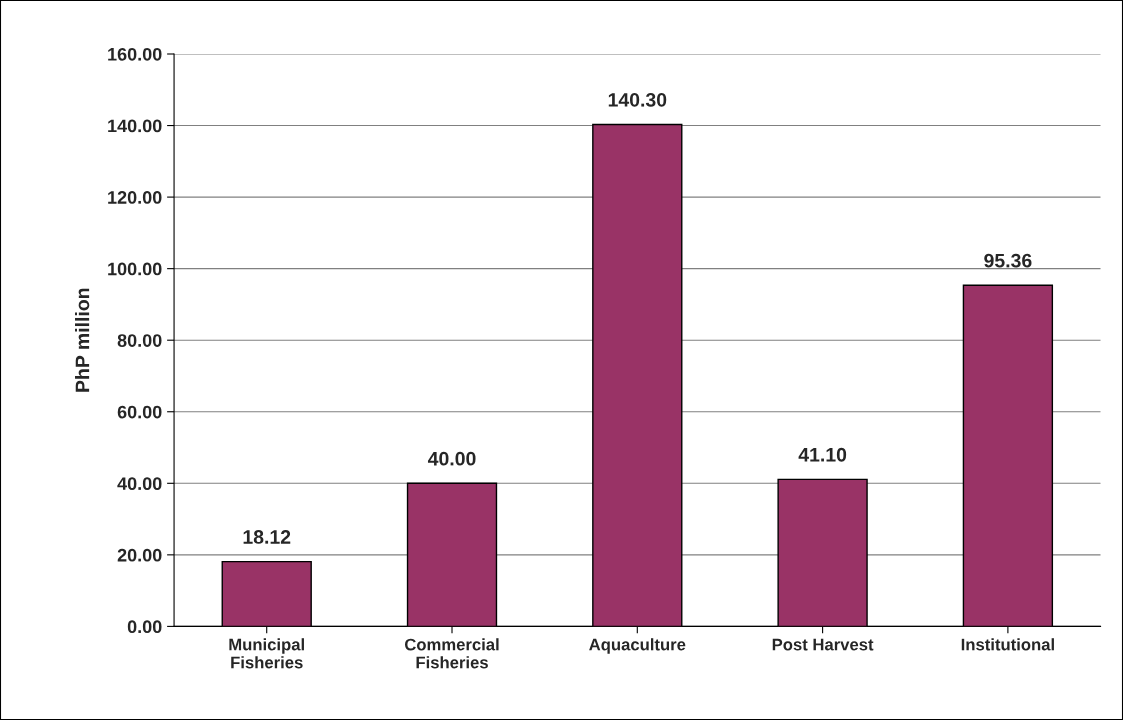 Image resolution: width=1123 pixels, height=720 pixels. What do you see at coordinates (451, 458) in the screenshot?
I see `data-label: 40.00` at bounding box center [451, 458].